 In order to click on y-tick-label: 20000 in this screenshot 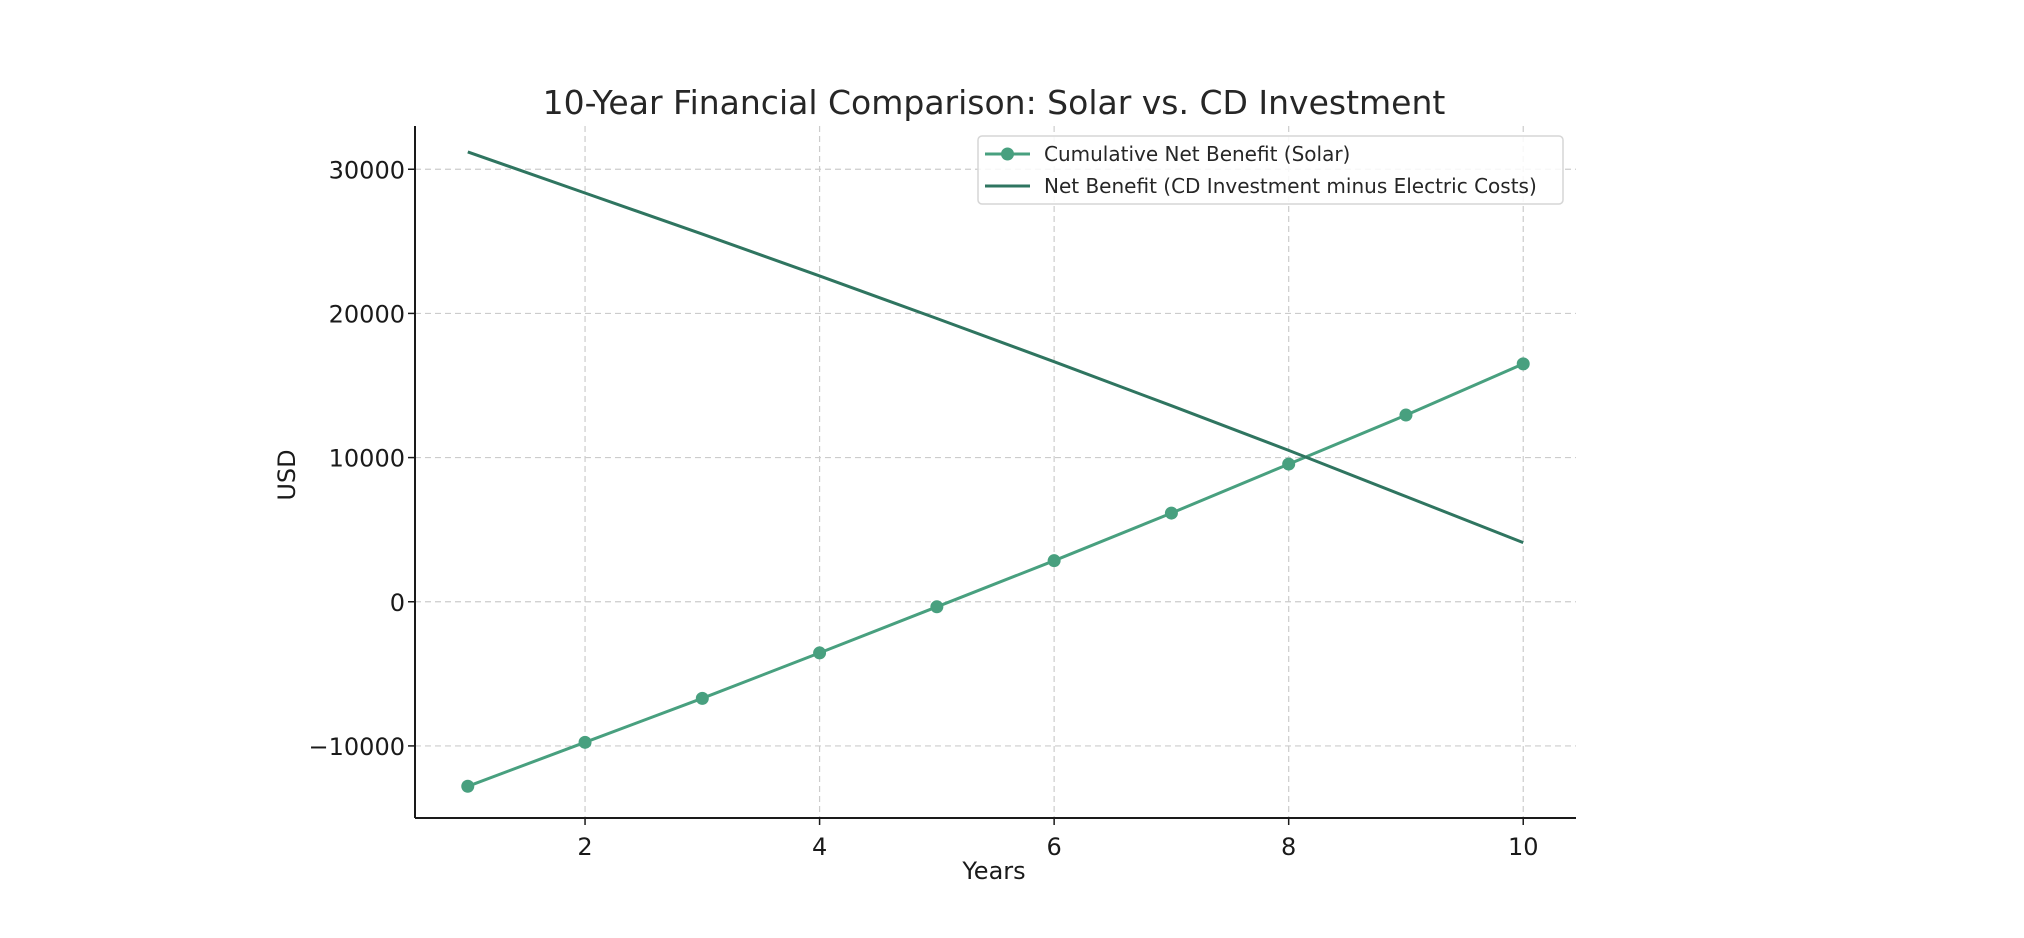, I will do `click(367, 314)`.